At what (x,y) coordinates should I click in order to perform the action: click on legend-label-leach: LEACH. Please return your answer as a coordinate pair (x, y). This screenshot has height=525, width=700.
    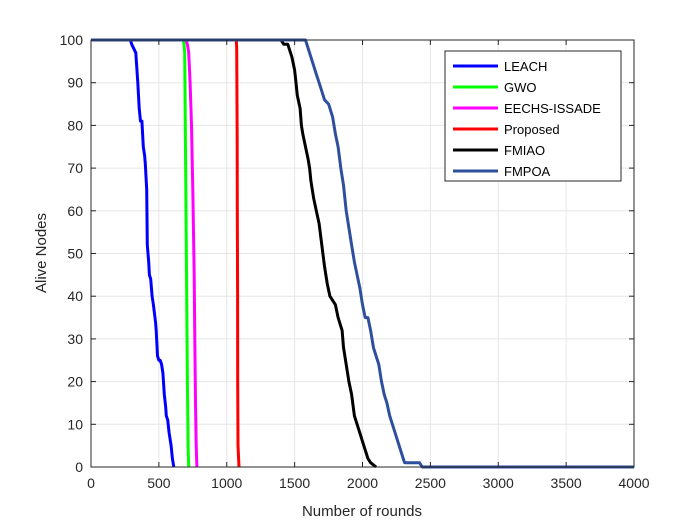
    Looking at the image, I should click on (525, 66).